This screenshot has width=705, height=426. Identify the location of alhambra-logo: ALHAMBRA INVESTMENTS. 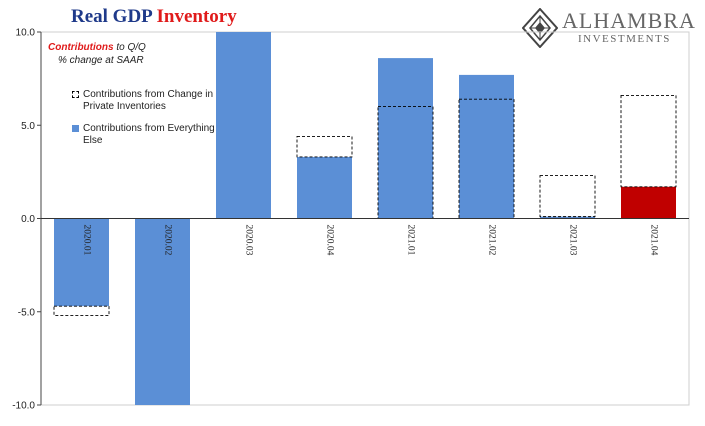
(611, 28).